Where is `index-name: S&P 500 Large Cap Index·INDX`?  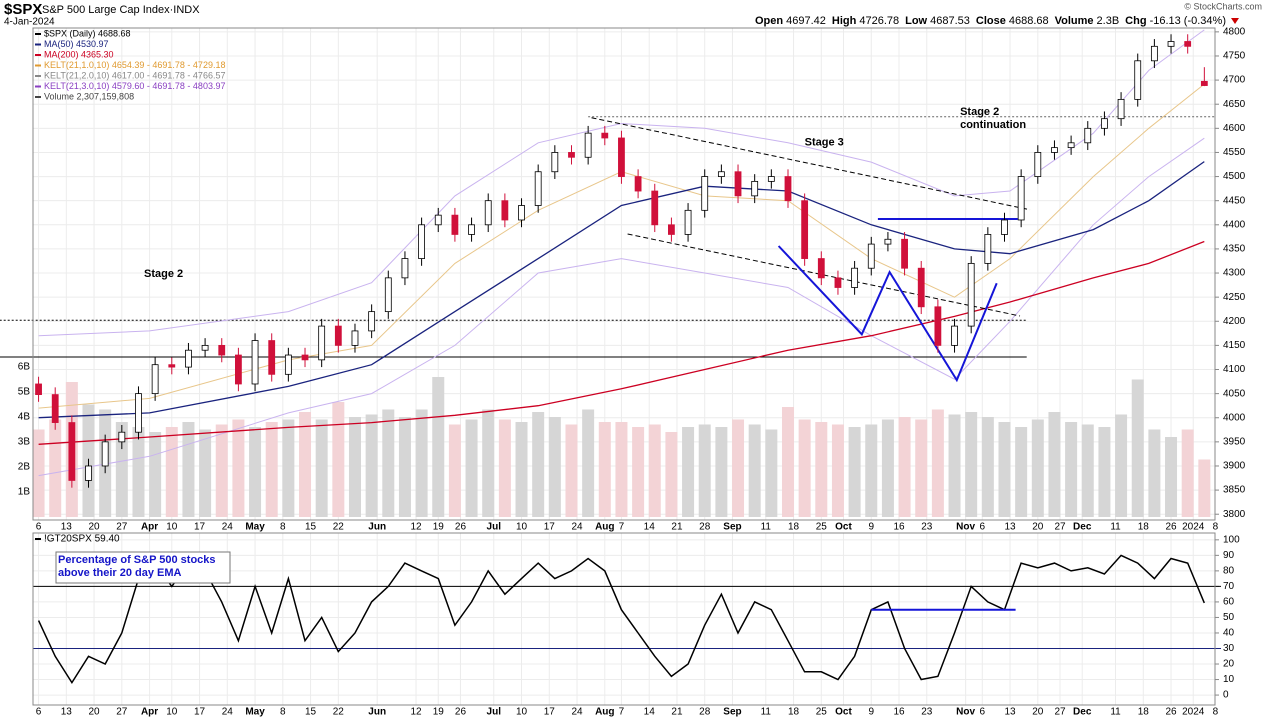
index-name: S&P 500 Large Cap Index·INDX is located at coordinates (121, 10).